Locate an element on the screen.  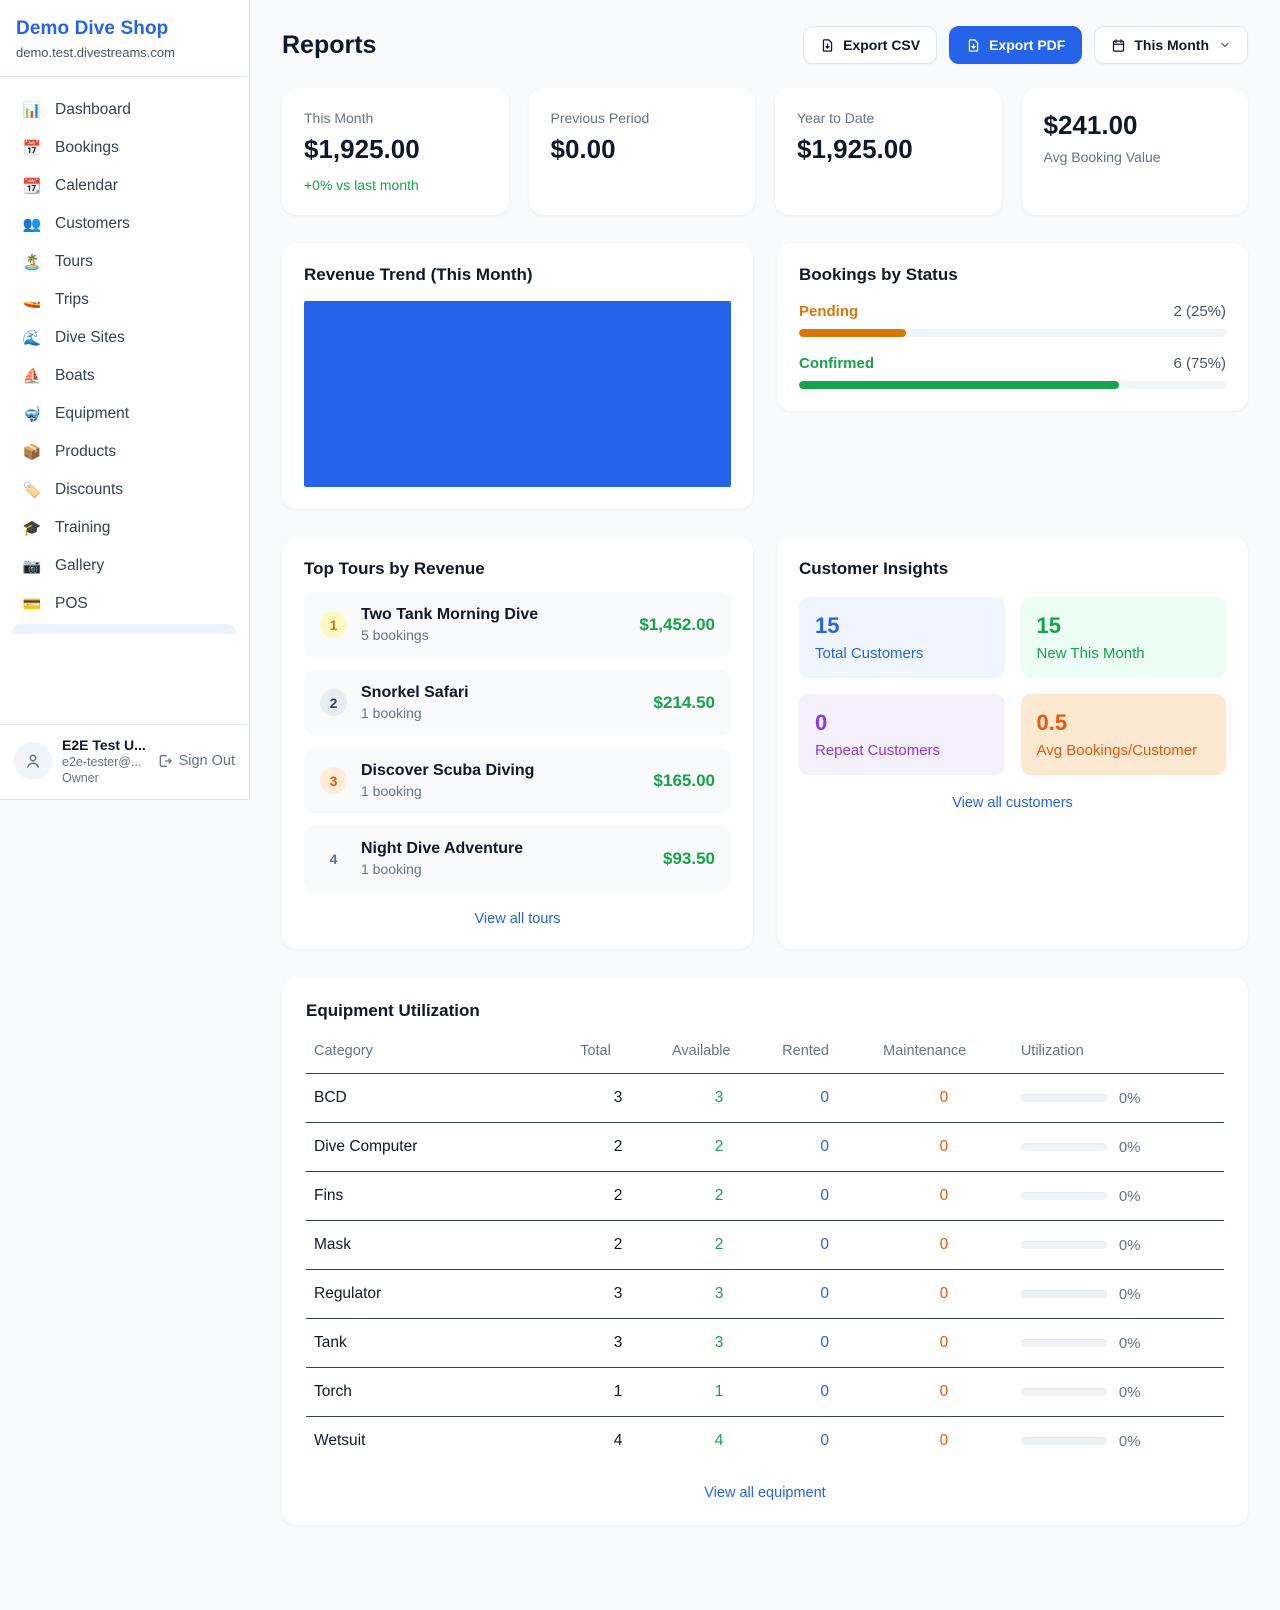
rank-badge: 2 is located at coordinates (333, 702).